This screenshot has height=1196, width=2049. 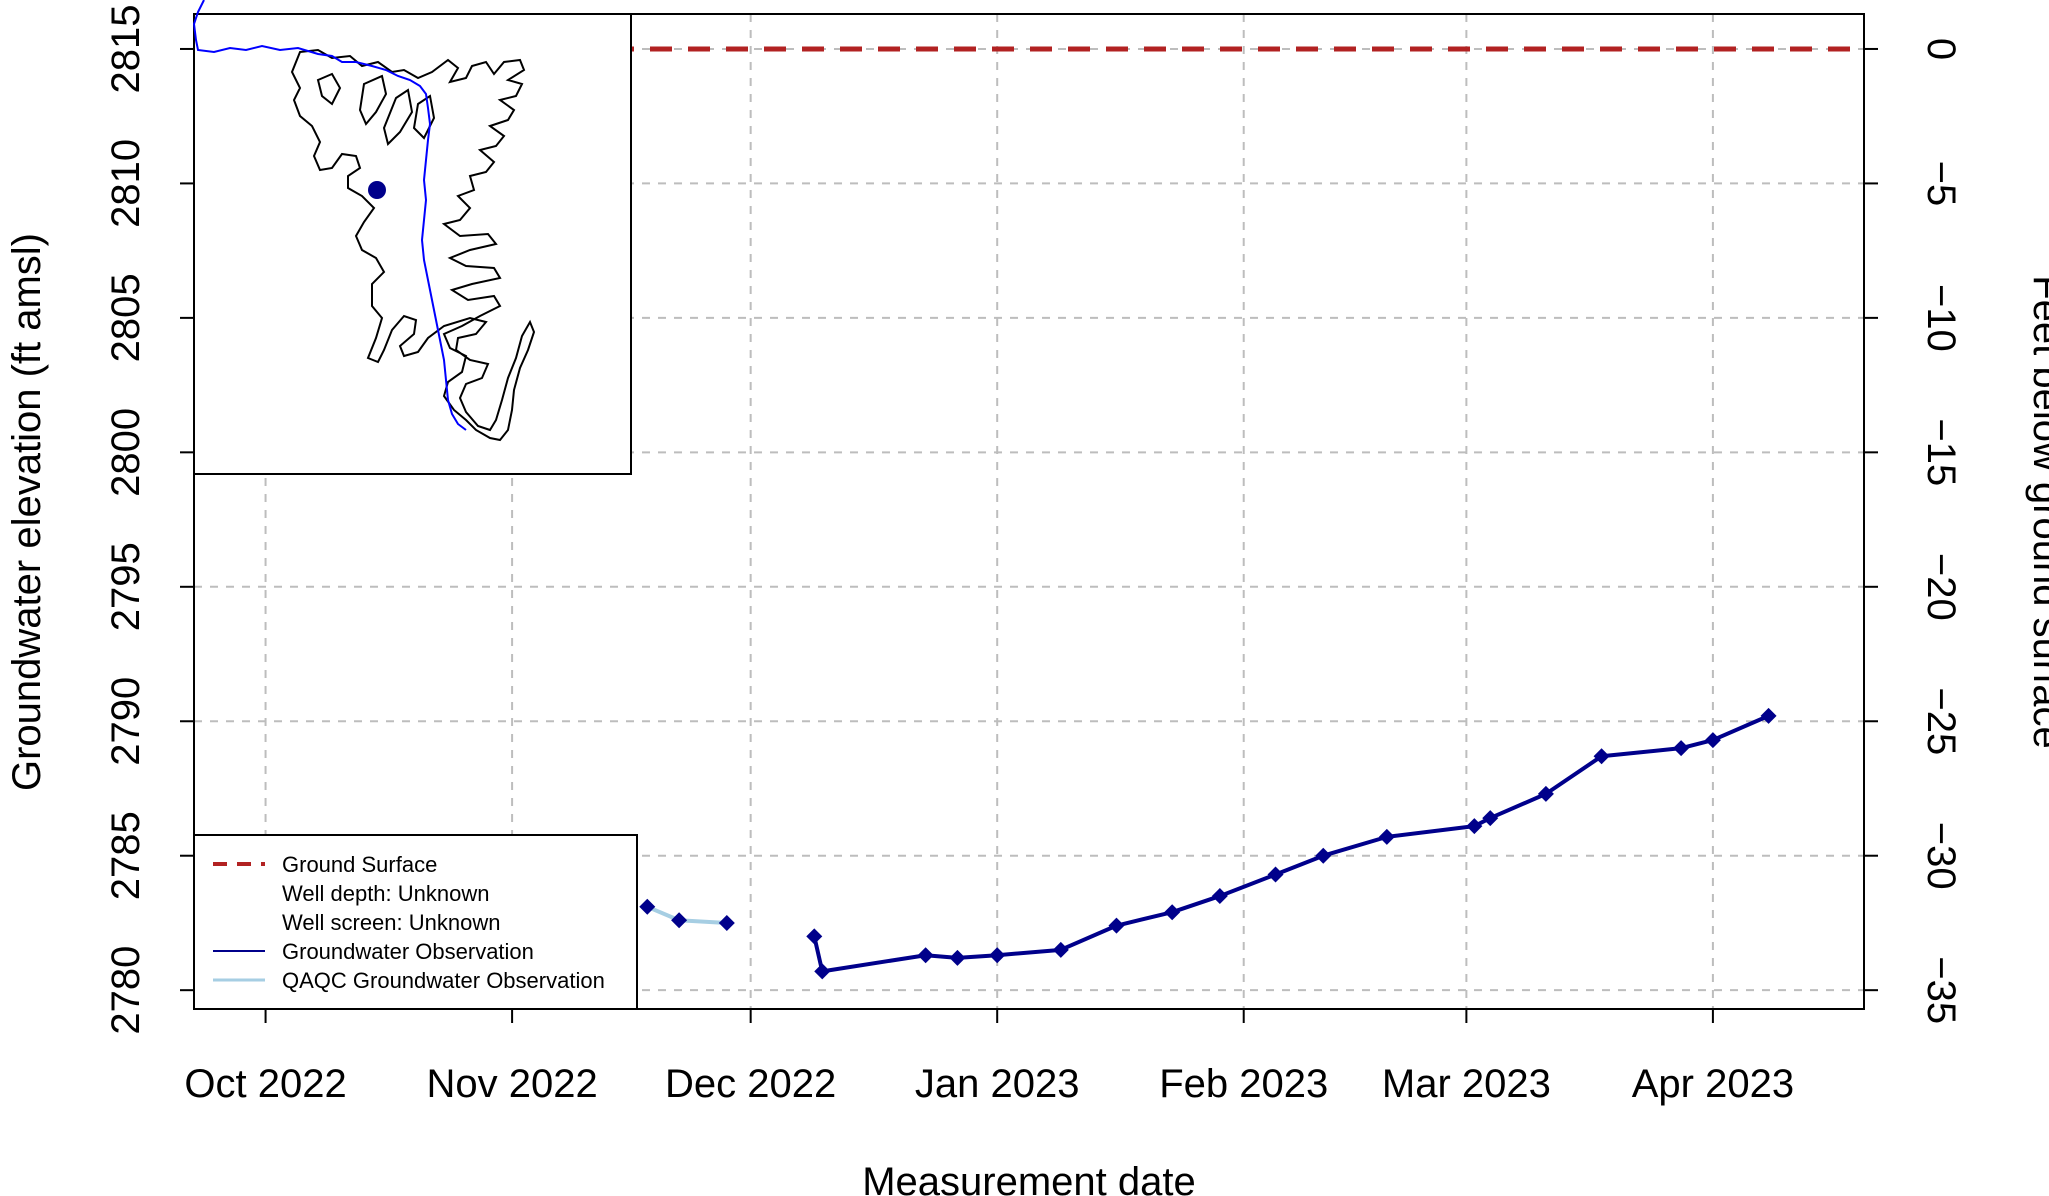 What do you see at coordinates (391, 922) in the screenshot?
I see `legend-label-well-screen: Well screen: Unknown` at bounding box center [391, 922].